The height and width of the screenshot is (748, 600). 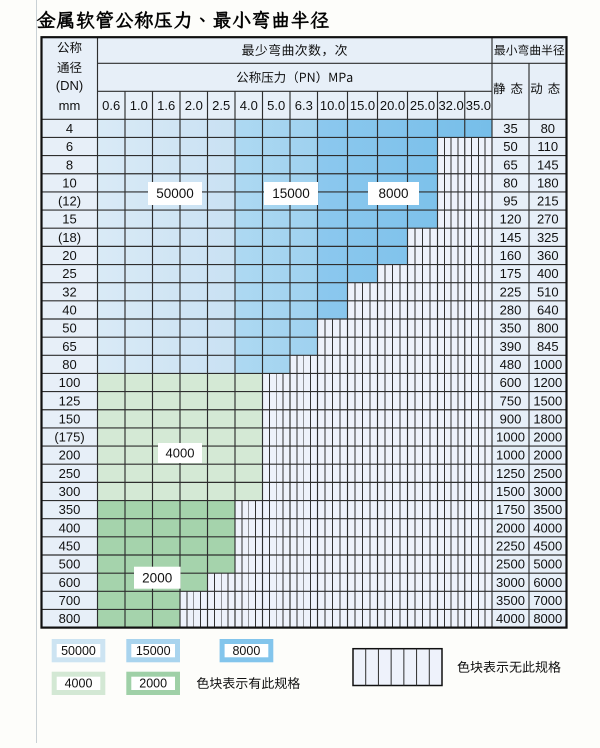 I want to click on svg-text: (18), so click(x=69, y=237).